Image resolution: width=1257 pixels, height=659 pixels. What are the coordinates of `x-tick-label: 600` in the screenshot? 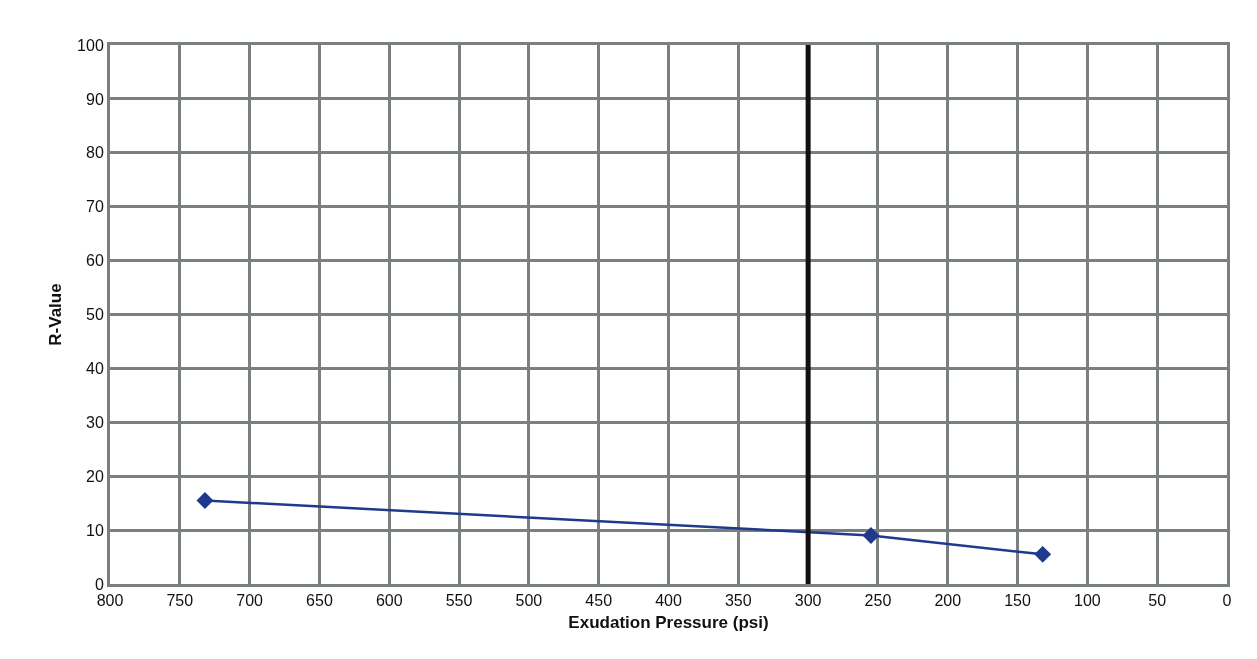 It's located at (389, 601).